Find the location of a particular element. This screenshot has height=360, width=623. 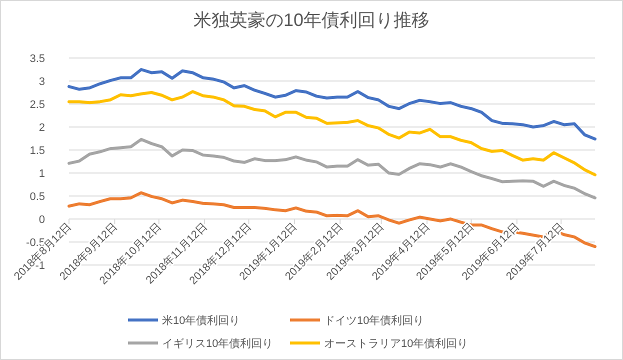

legend-label: イギリス10年債利回り is located at coordinates (218, 343).